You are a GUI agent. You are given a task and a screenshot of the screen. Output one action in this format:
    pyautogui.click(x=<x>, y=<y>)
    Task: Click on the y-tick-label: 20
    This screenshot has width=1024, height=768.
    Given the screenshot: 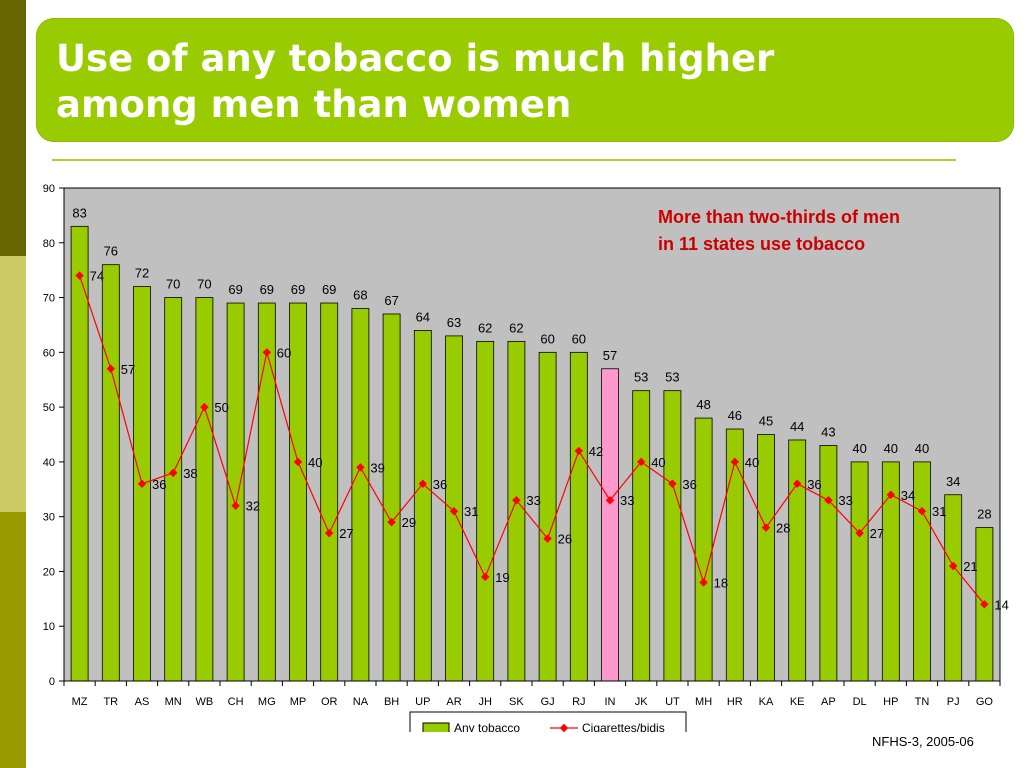 What is the action you would take?
    pyautogui.click(x=49, y=572)
    